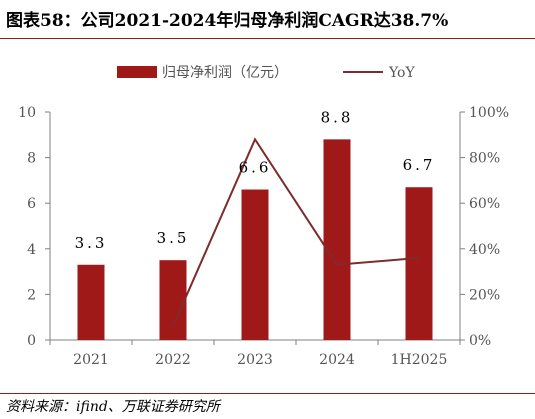  I want to click on figure-title: 图表58：公司2021-2024年归母净利润CAGR达38.7%, so click(227, 21).